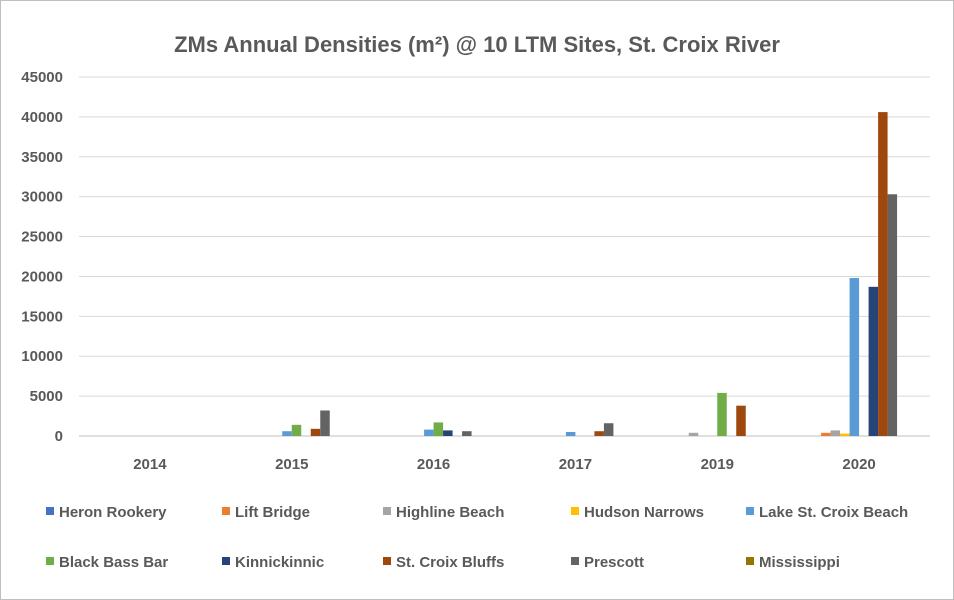 The width and height of the screenshot is (954, 600). What do you see at coordinates (291, 464) in the screenshot?
I see `x-tick-label: 2015` at bounding box center [291, 464].